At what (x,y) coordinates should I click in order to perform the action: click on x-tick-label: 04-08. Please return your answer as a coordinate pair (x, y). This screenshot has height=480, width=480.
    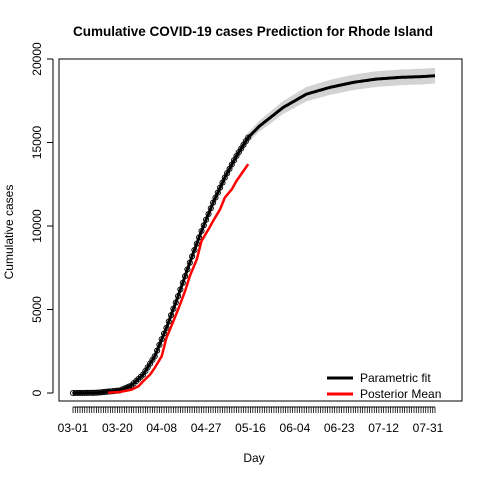
    Looking at the image, I should click on (161, 428).